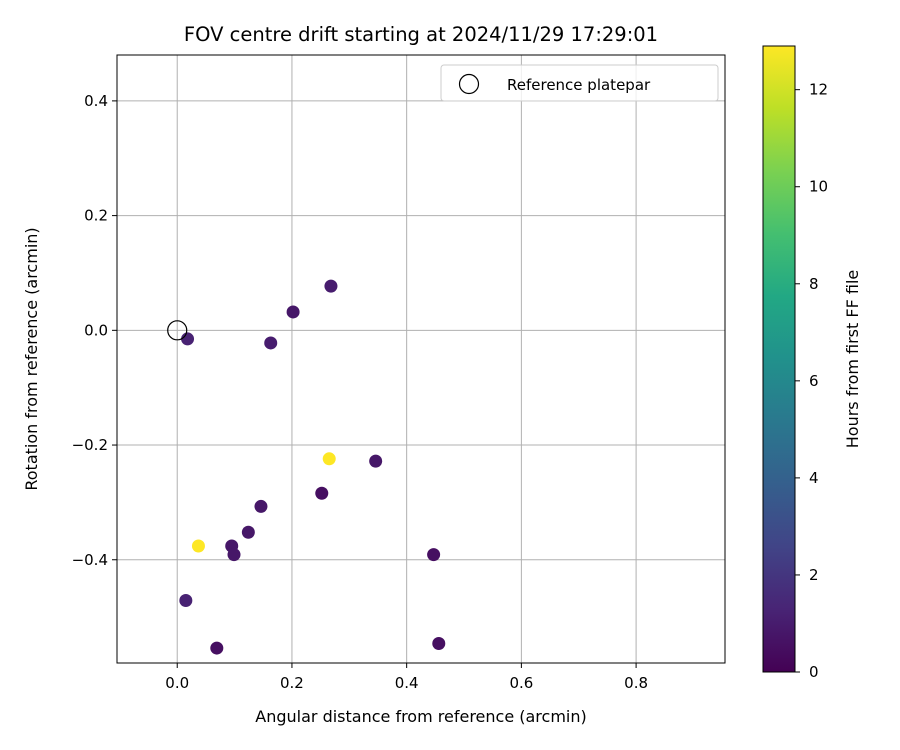 This screenshot has width=900, height=750. I want to click on colorbar-tick-label: 4, so click(814, 478).